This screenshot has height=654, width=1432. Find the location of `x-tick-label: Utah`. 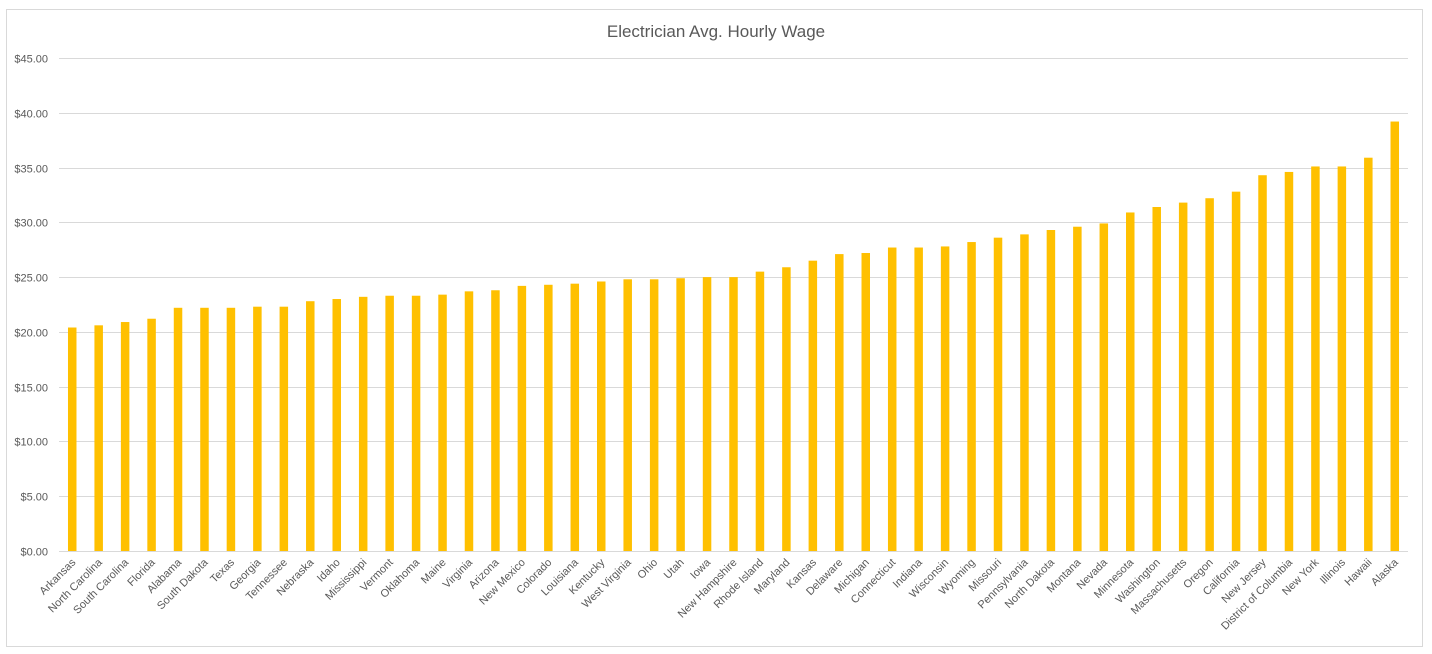

x-tick-label: Utah is located at coordinates (674, 569).